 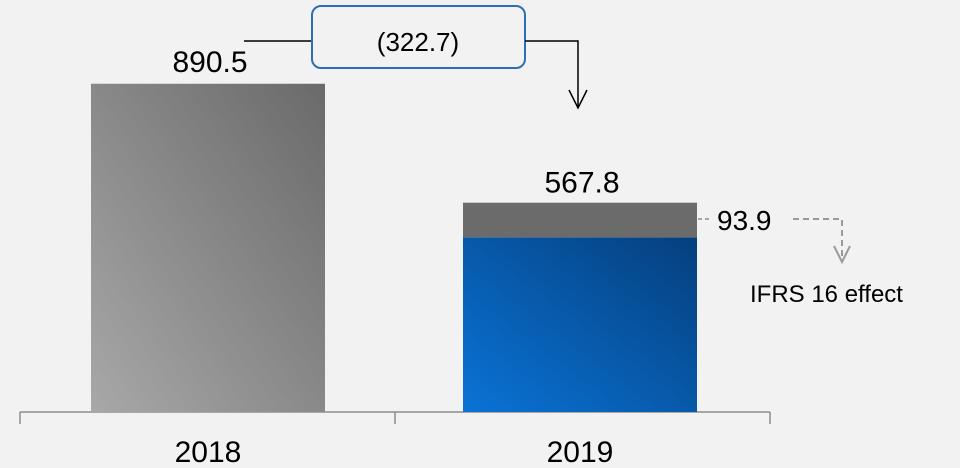 What do you see at coordinates (552, 73) in the screenshot?
I see `callout-connector-right` at bounding box center [552, 73].